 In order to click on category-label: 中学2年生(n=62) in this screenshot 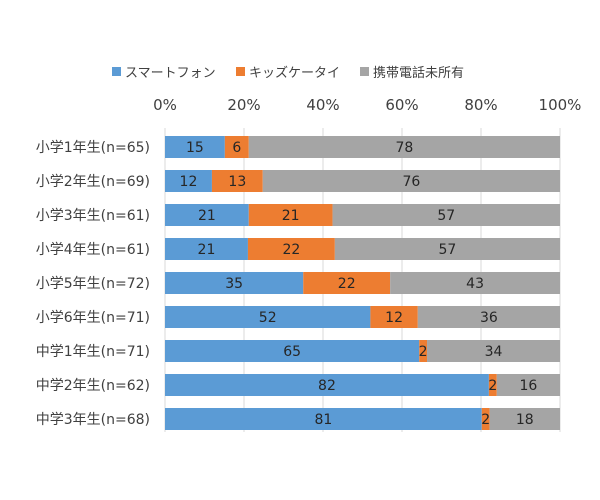, I will do `click(93, 386)`.